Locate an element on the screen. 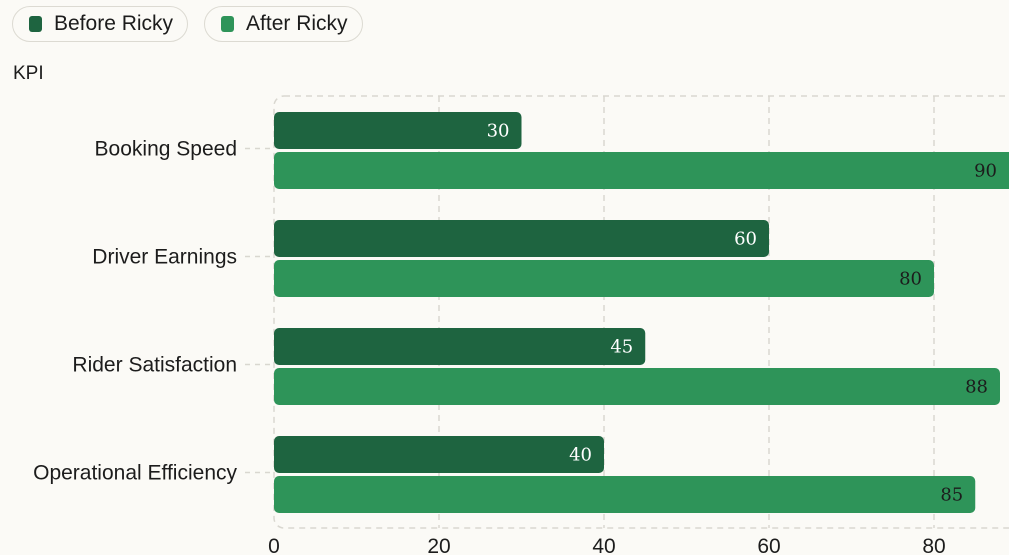  category-label: Booking Speed is located at coordinates (166, 149).